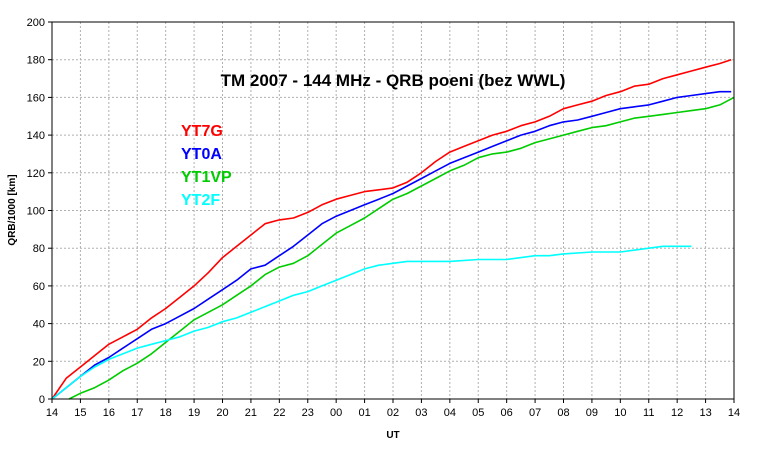 This screenshot has width=760, height=449. Describe the element at coordinates (336, 413) in the screenshot. I see `x-tick-label: 00` at that location.